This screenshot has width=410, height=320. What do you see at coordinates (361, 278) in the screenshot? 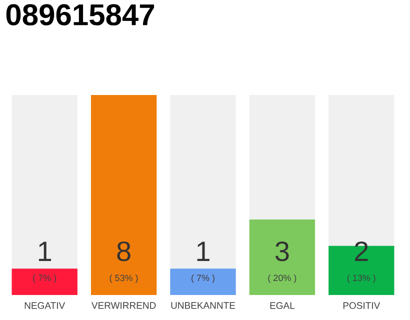
I see `data-label: ( 13% )` at bounding box center [361, 278].